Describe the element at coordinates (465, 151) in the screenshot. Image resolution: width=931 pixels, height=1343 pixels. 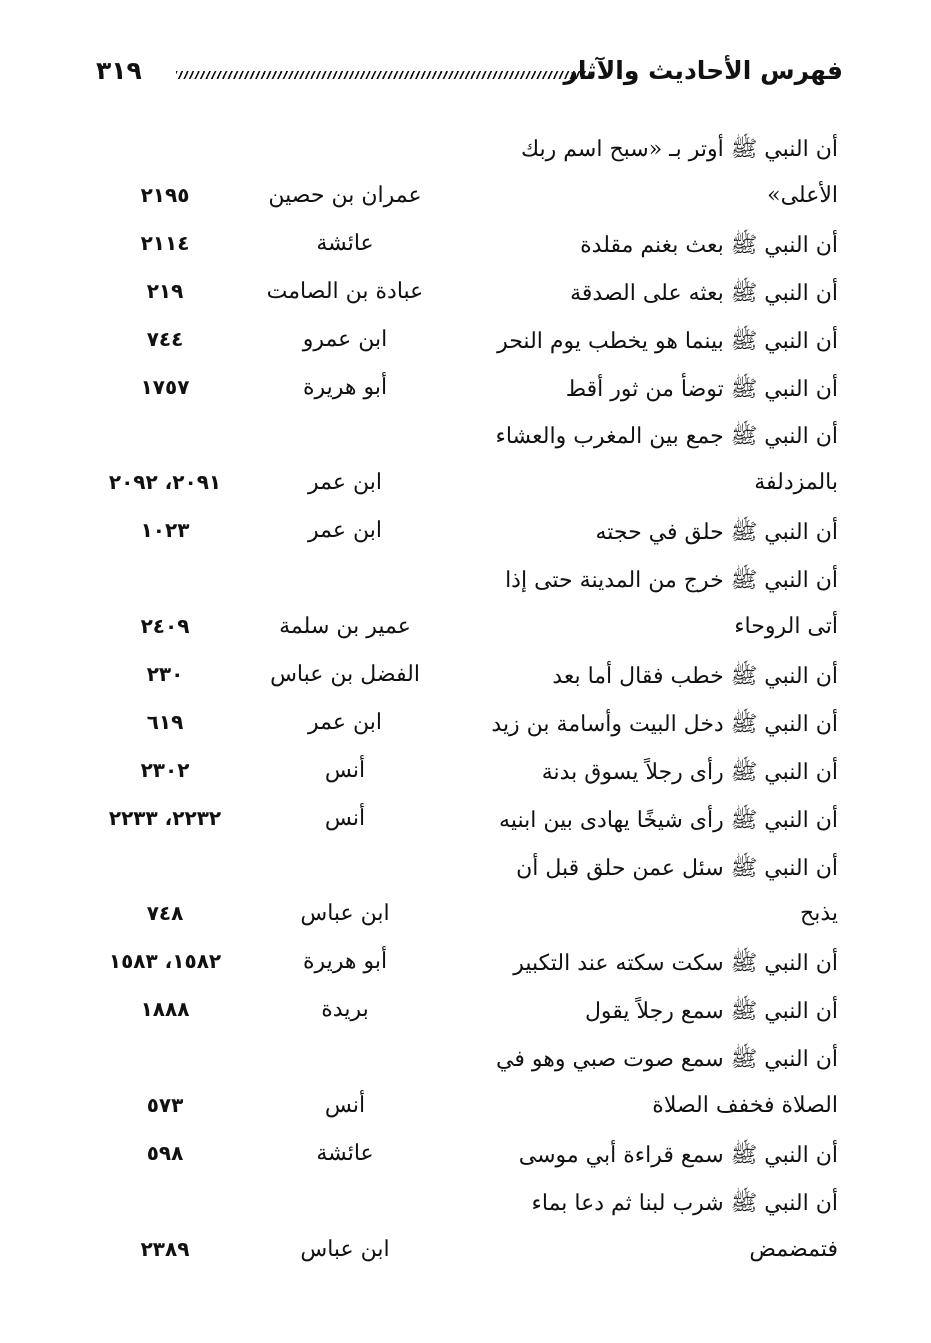
I see `index-row: أن النبي ﷺ أوتر بـ «سبح اسم ربك` at that location.